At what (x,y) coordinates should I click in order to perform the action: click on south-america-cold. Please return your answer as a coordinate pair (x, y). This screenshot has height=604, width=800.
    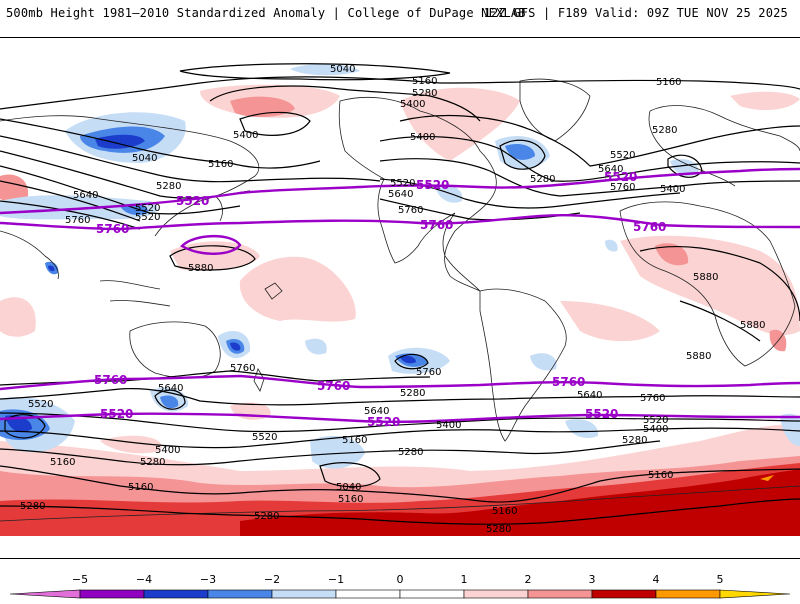
    Looking at the image, I should click on (543, 362).